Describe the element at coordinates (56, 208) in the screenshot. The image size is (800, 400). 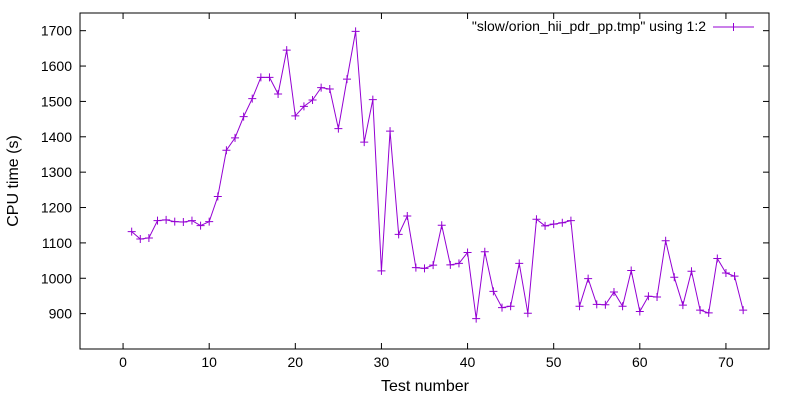
I see `y-tick-label: 1200` at that location.